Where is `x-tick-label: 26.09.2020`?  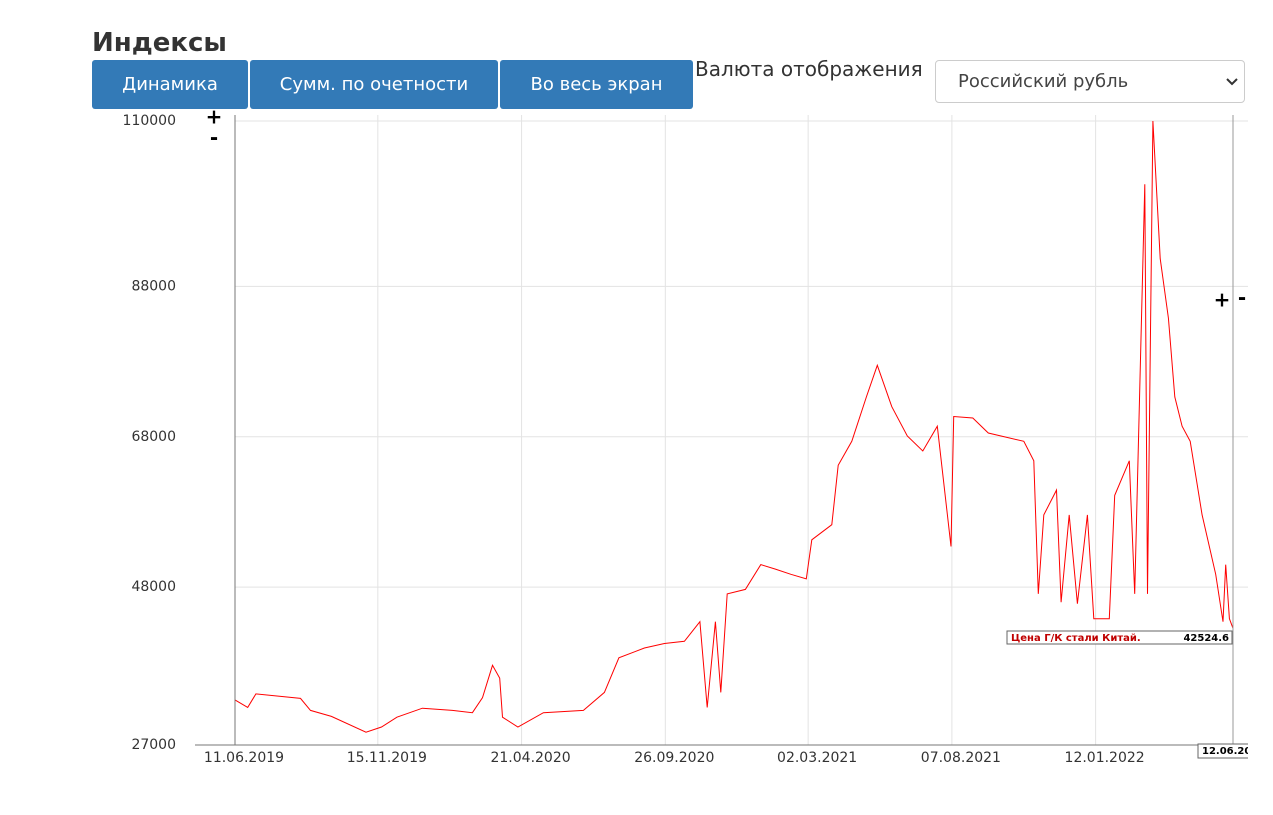 x-tick-label: 26.09.2020 is located at coordinates (674, 758).